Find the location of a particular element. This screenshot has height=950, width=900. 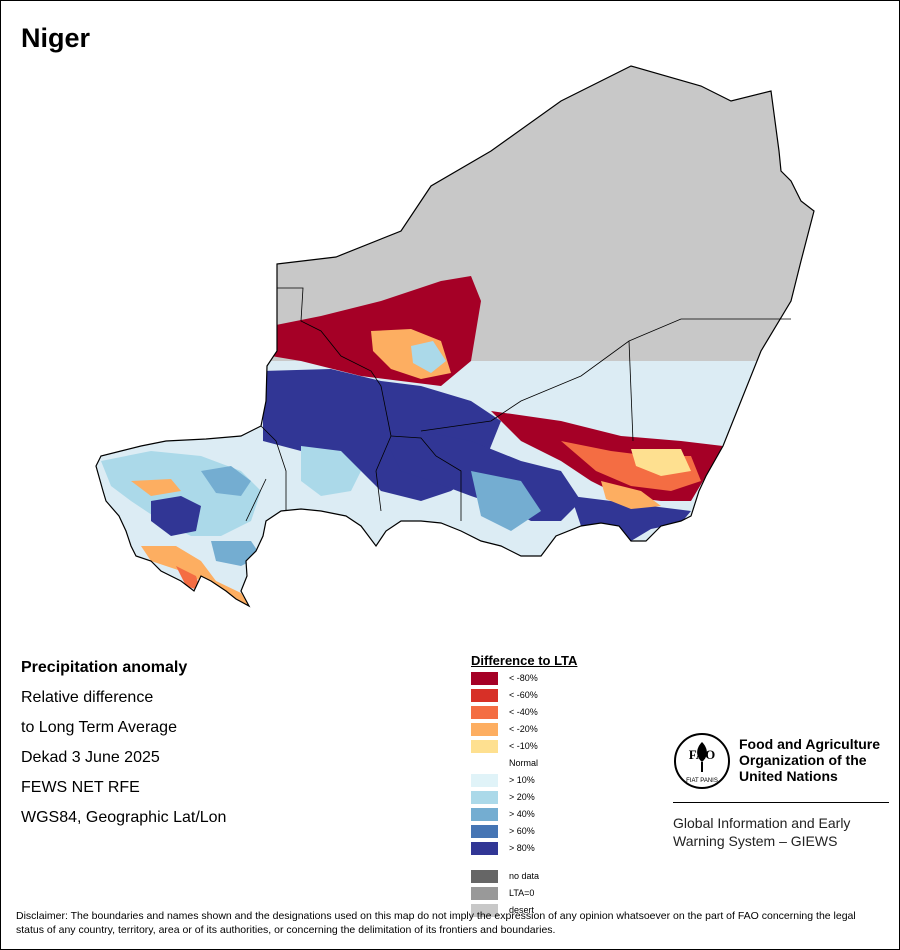

legend-label: > 80% is located at coordinates (522, 848).